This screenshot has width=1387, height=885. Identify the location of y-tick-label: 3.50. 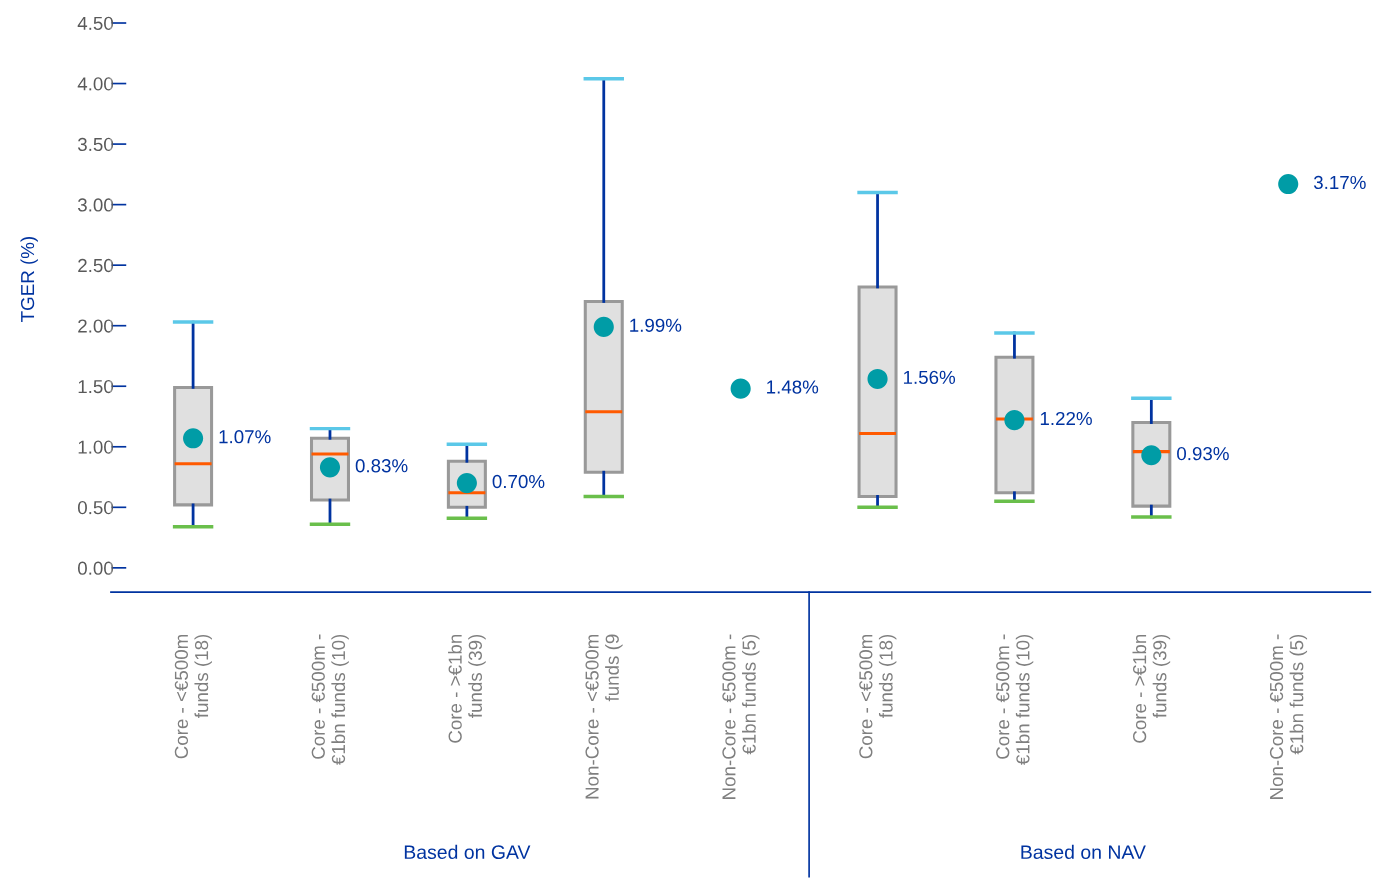
(95, 144).